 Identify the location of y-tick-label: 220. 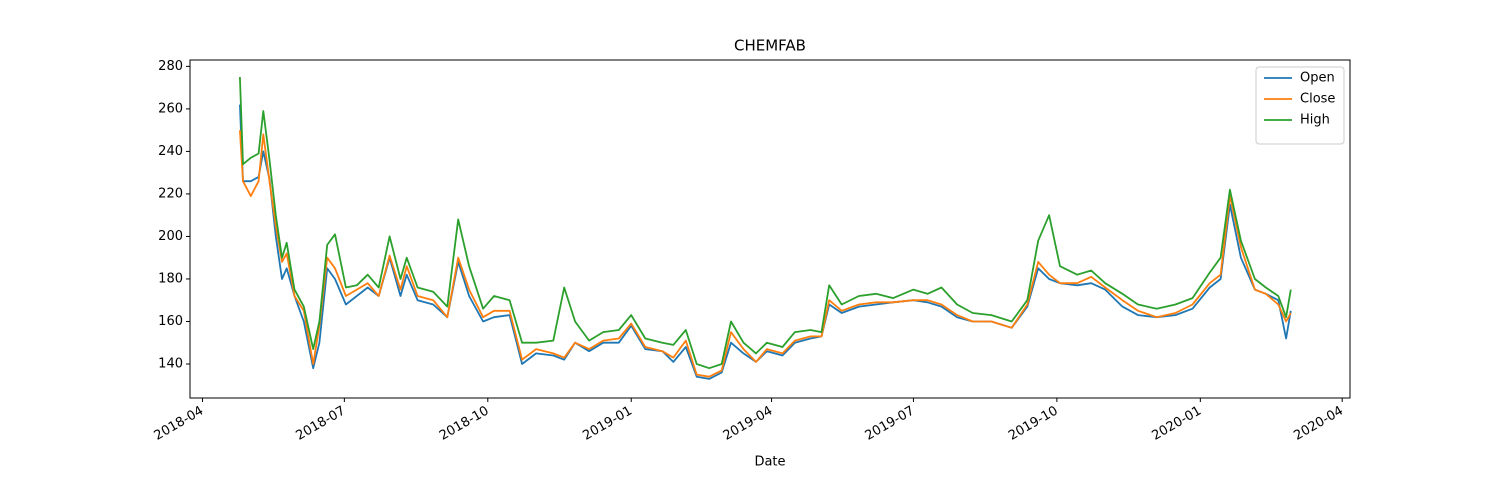
(170, 193).